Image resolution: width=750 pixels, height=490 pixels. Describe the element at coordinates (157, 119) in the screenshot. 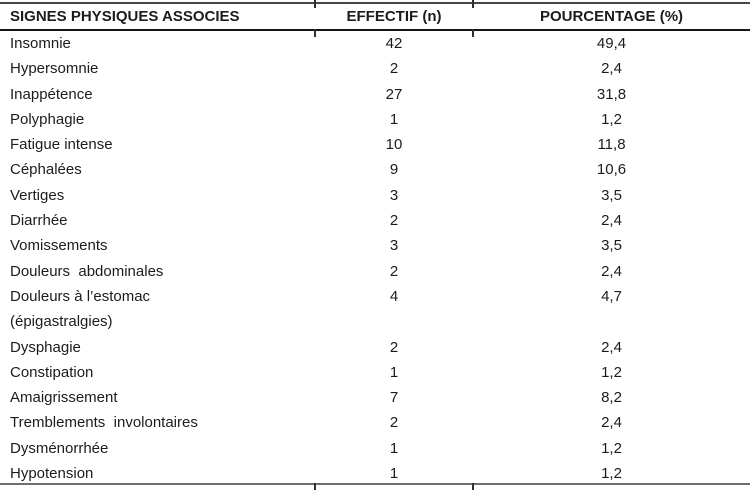

I see `sign-label-cell: Polyphagie` at that location.